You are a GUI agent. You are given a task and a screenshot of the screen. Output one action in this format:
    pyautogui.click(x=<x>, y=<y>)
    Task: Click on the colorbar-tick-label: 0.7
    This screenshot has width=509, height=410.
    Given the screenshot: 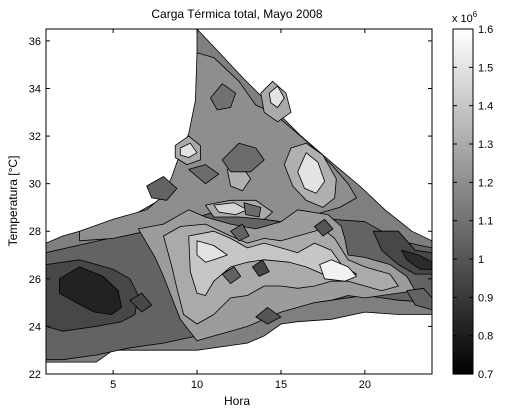 What is the action you would take?
    pyautogui.click(x=485, y=375)
    